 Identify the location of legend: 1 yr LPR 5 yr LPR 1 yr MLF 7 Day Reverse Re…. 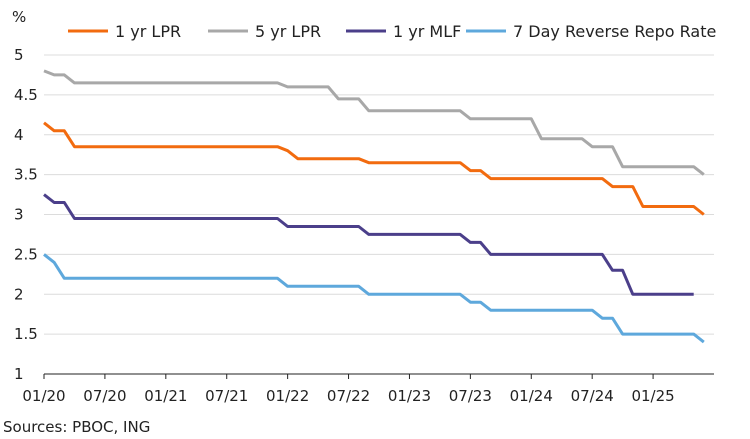
(392, 31).